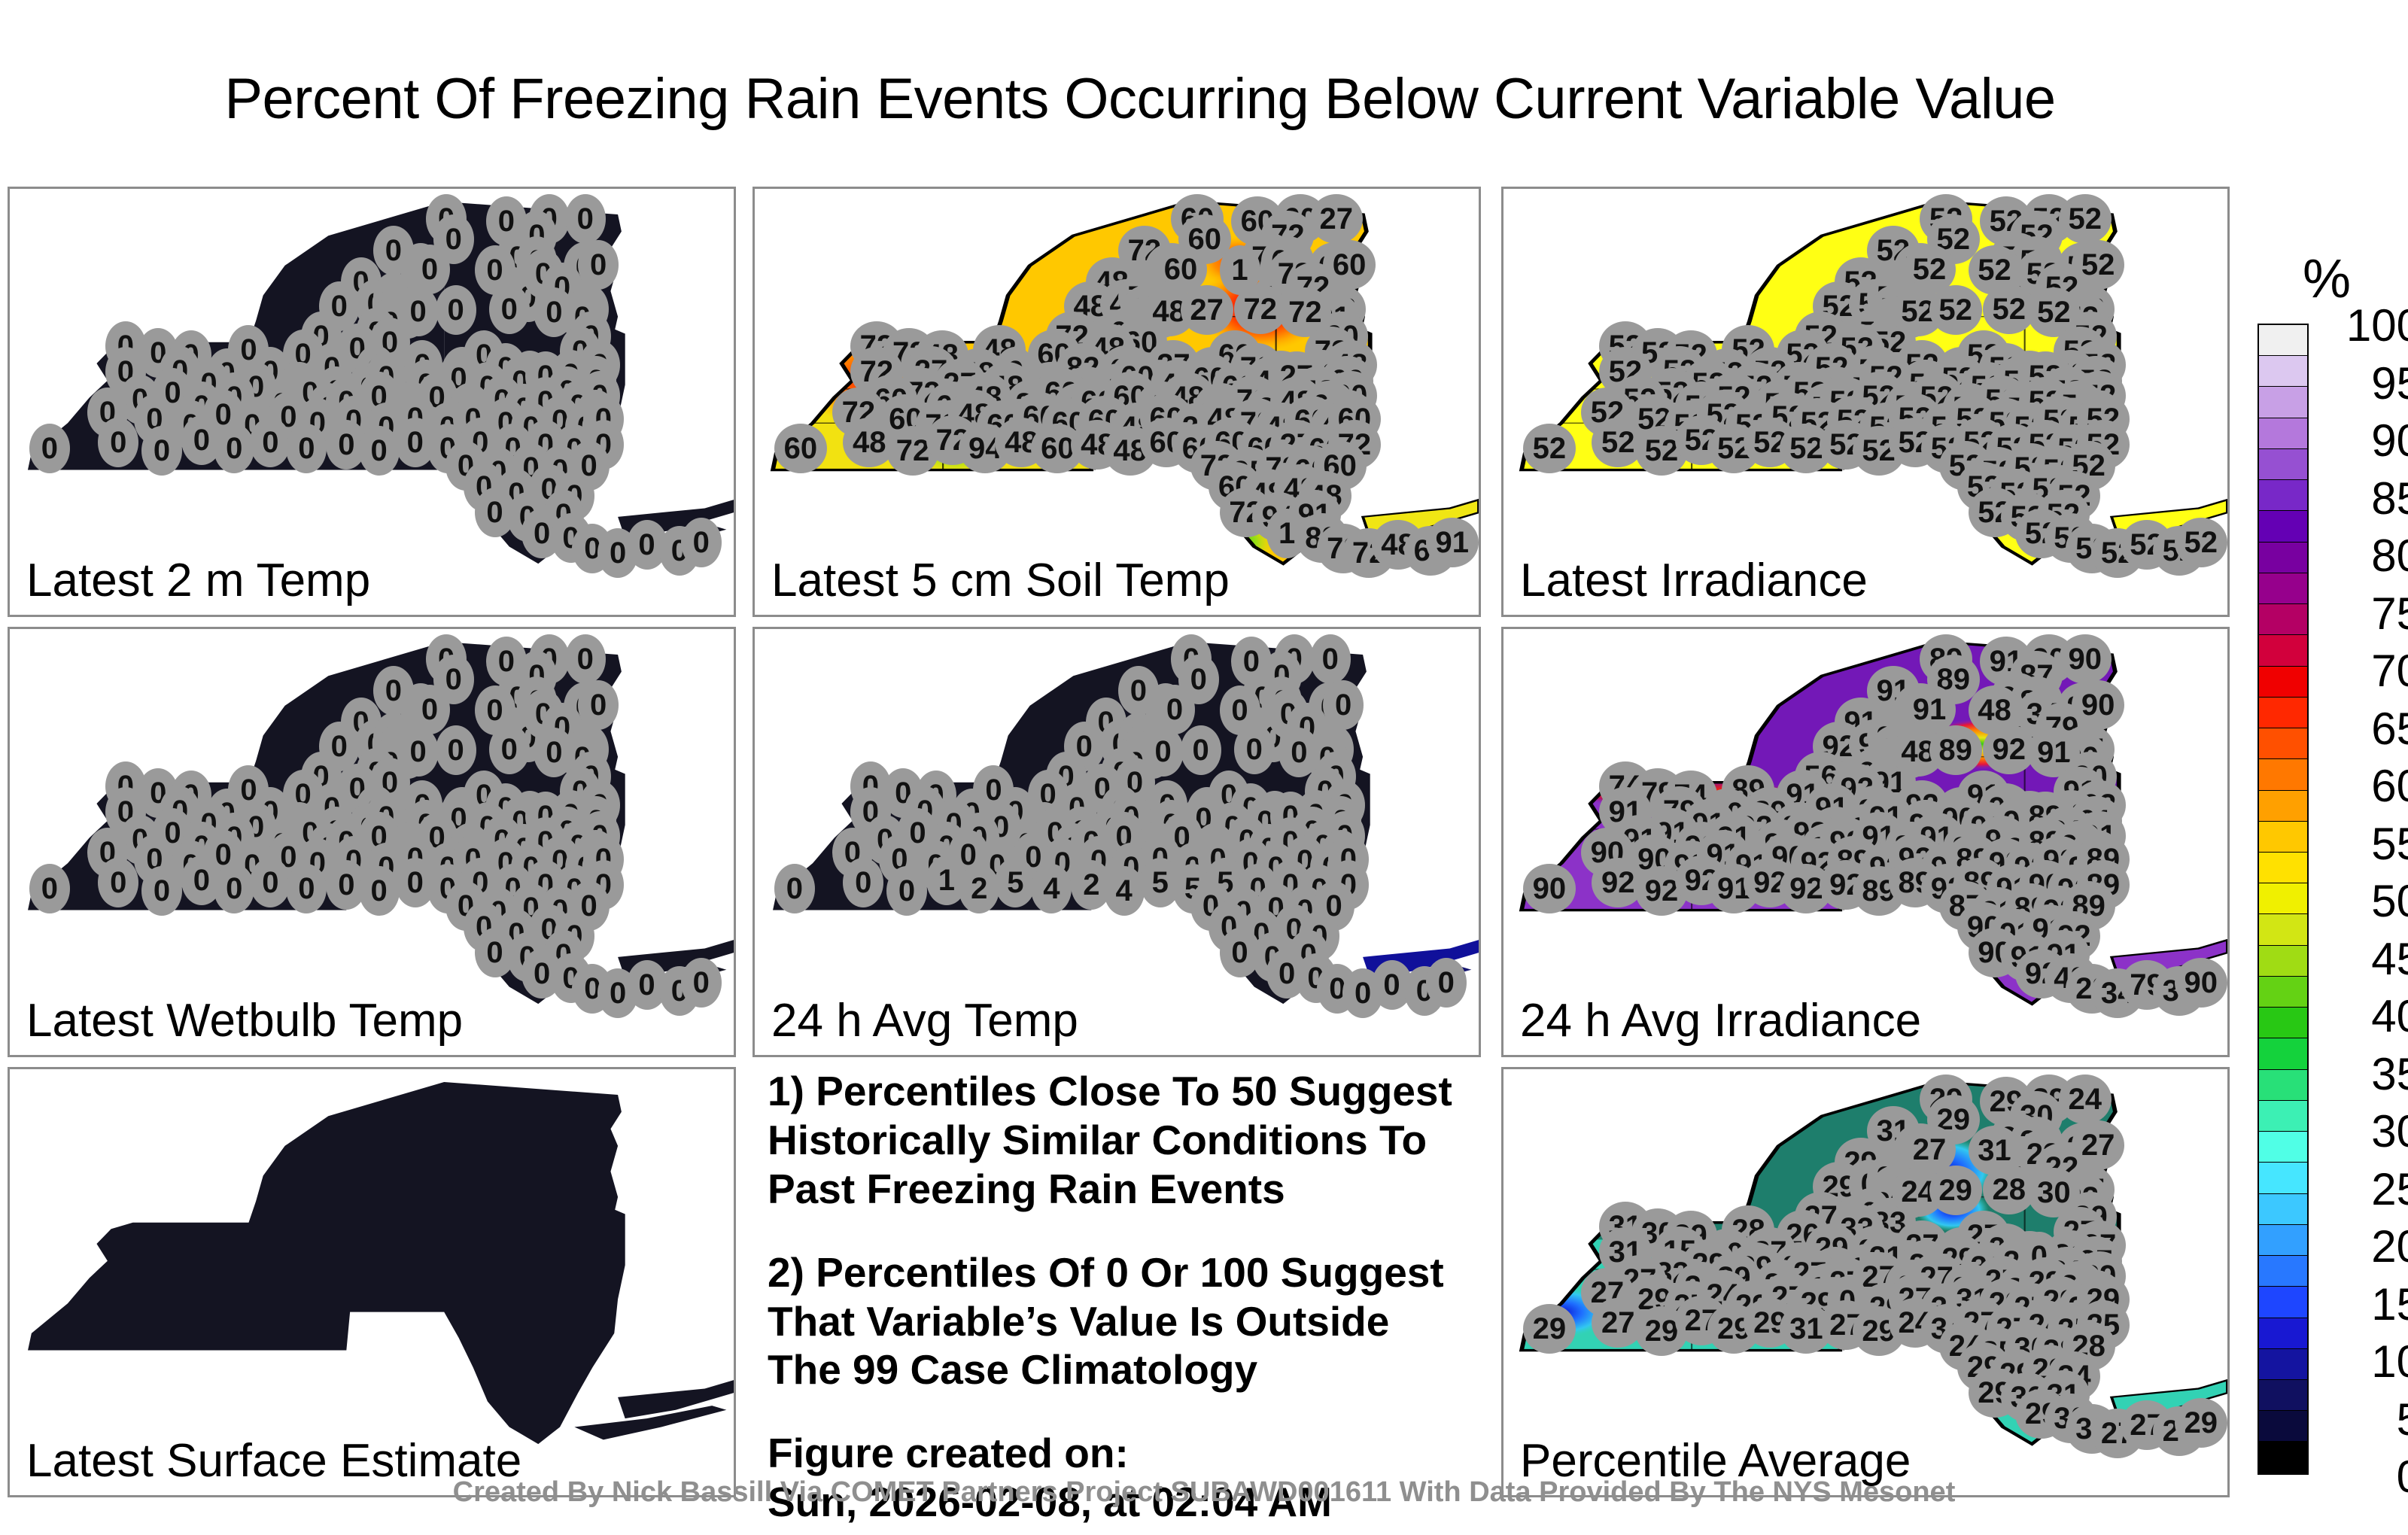 This screenshot has width=2408, height=1535. What do you see at coordinates (1050, 1502) in the screenshot?
I see `created-value: Sun, 2026-02-08, at 02:04 AM` at bounding box center [1050, 1502].